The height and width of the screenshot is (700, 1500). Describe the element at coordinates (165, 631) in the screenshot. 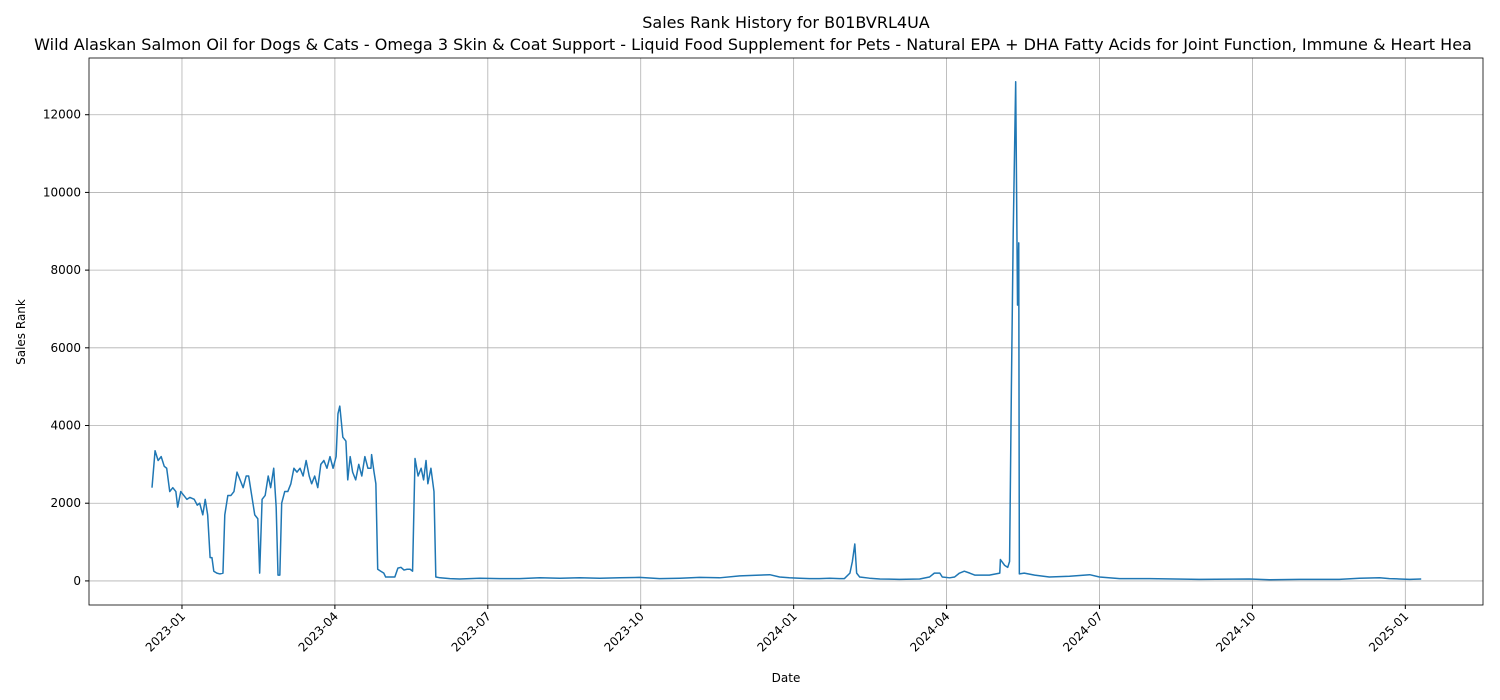

I see `x-tick-label: 2023-01` at that location.